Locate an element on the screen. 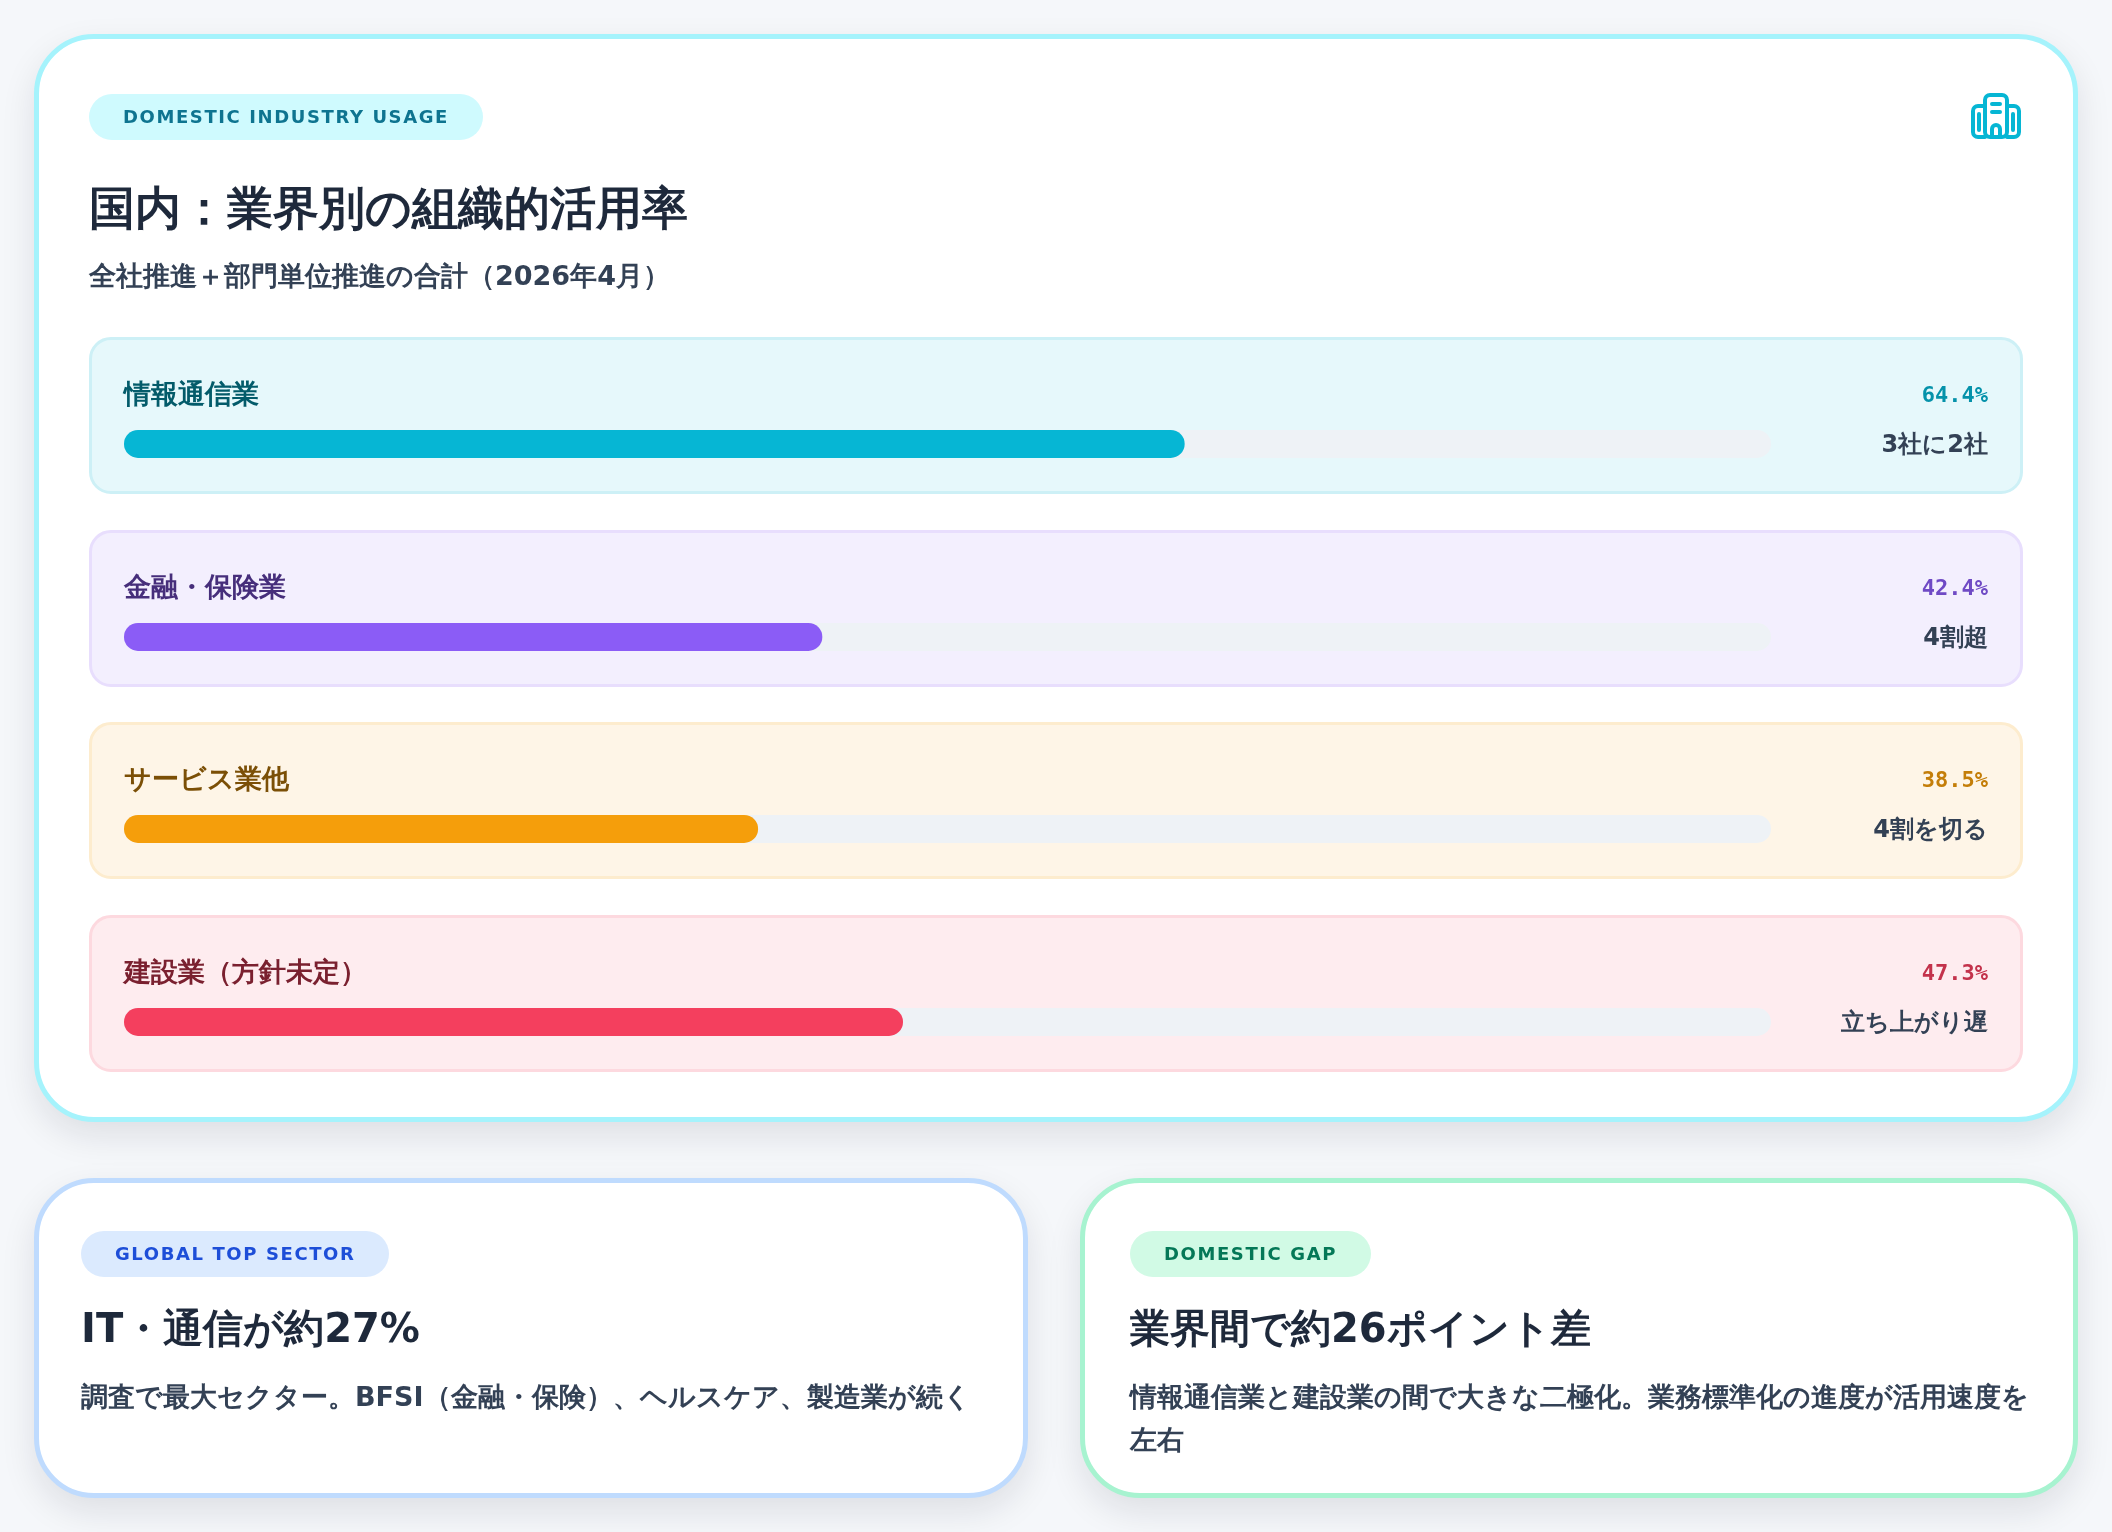 The height and width of the screenshot is (1532, 2112). text: IT・通信が約27% is located at coordinates (250, 1328).